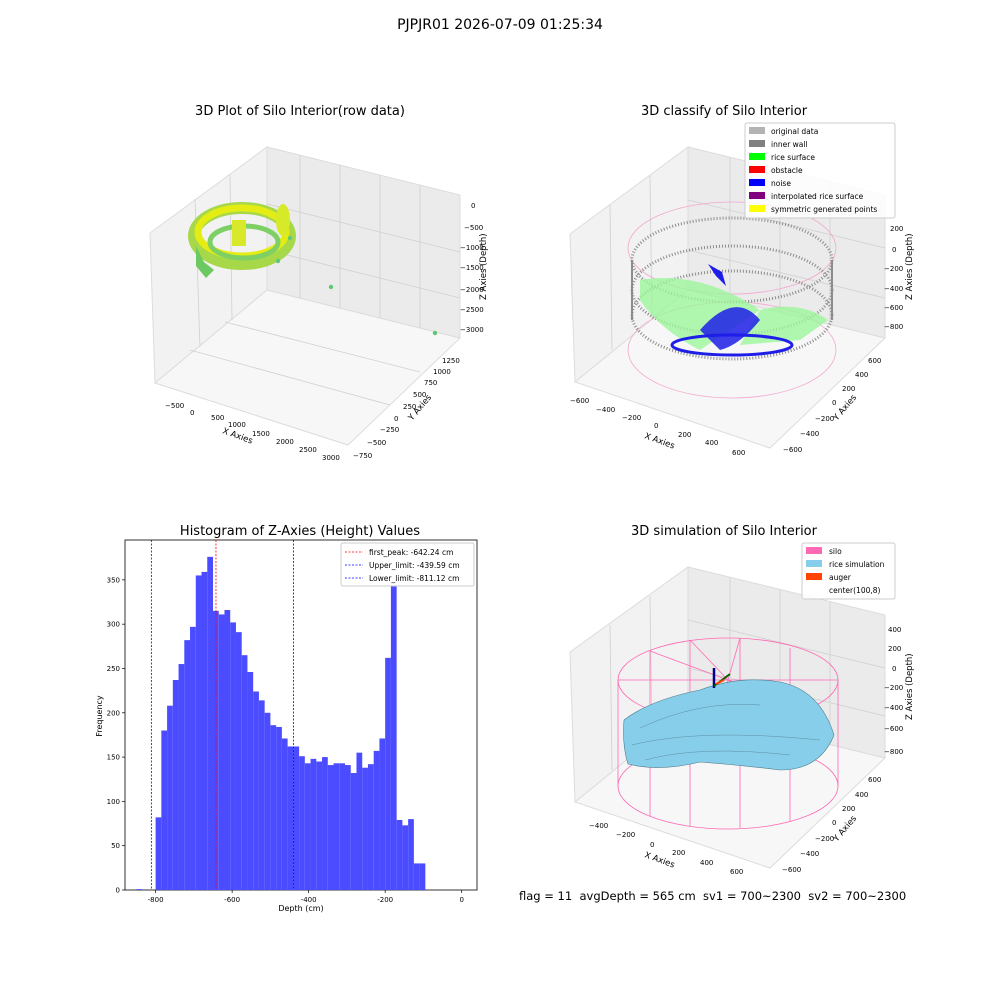 The width and height of the screenshot is (1000, 1000). I want to click on tick-label: 1500, so click(261, 434).